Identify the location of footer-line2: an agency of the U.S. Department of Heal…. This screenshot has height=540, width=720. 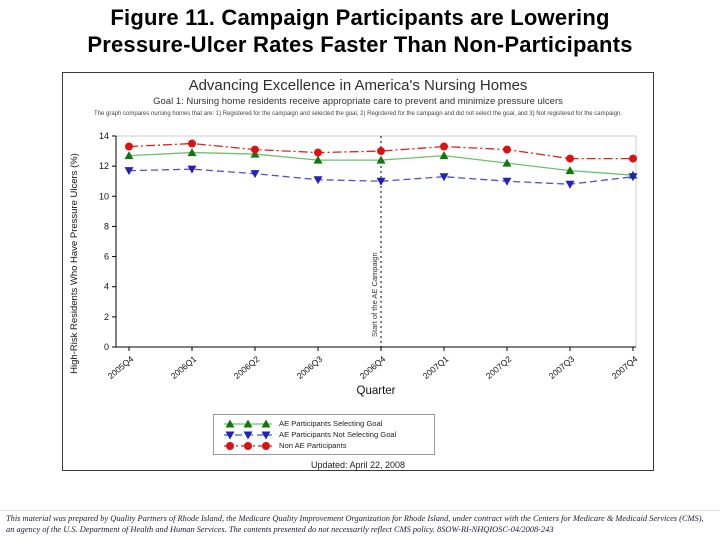
(280, 529).